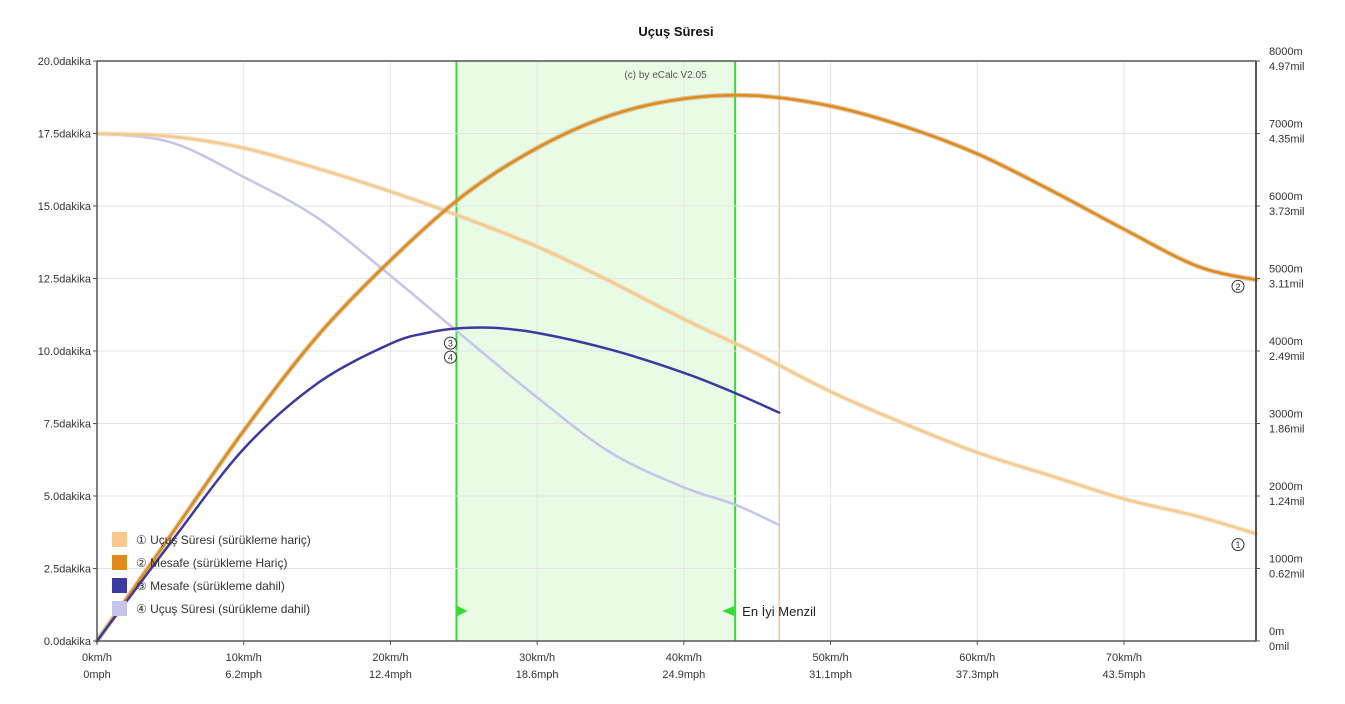 This screenshot has width=1345, height=704. Describe the element at coordinates (779, 611) in the screenshot. I see `best-range-label: En İyi Menzil` at that location.